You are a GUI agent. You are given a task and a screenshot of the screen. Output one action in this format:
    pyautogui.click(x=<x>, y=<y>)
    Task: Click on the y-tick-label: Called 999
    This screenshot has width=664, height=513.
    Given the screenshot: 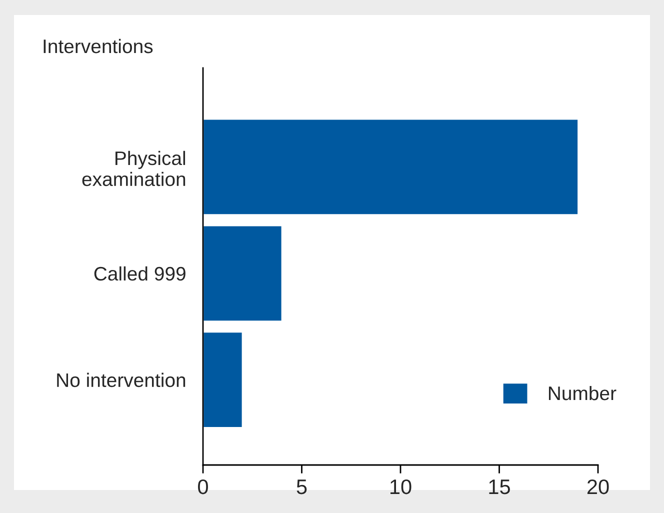 What is the action you would take?
    pyautogui.click(x=140, y=273)
    